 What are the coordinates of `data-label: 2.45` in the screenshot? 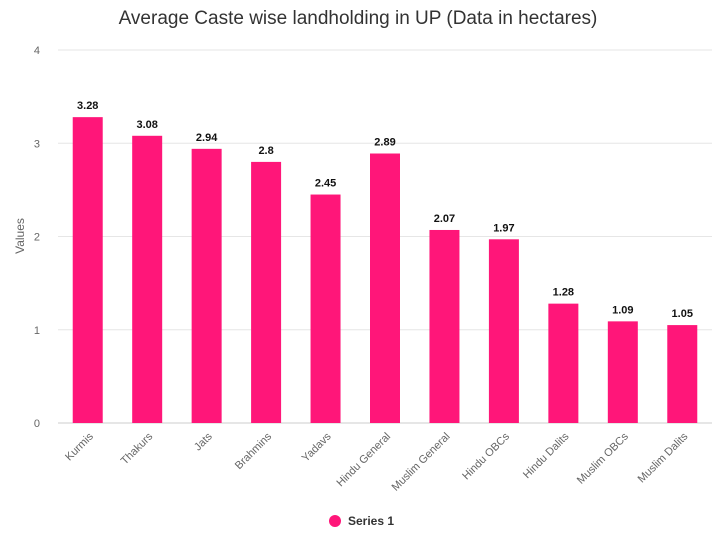 It's located at (325, 184).